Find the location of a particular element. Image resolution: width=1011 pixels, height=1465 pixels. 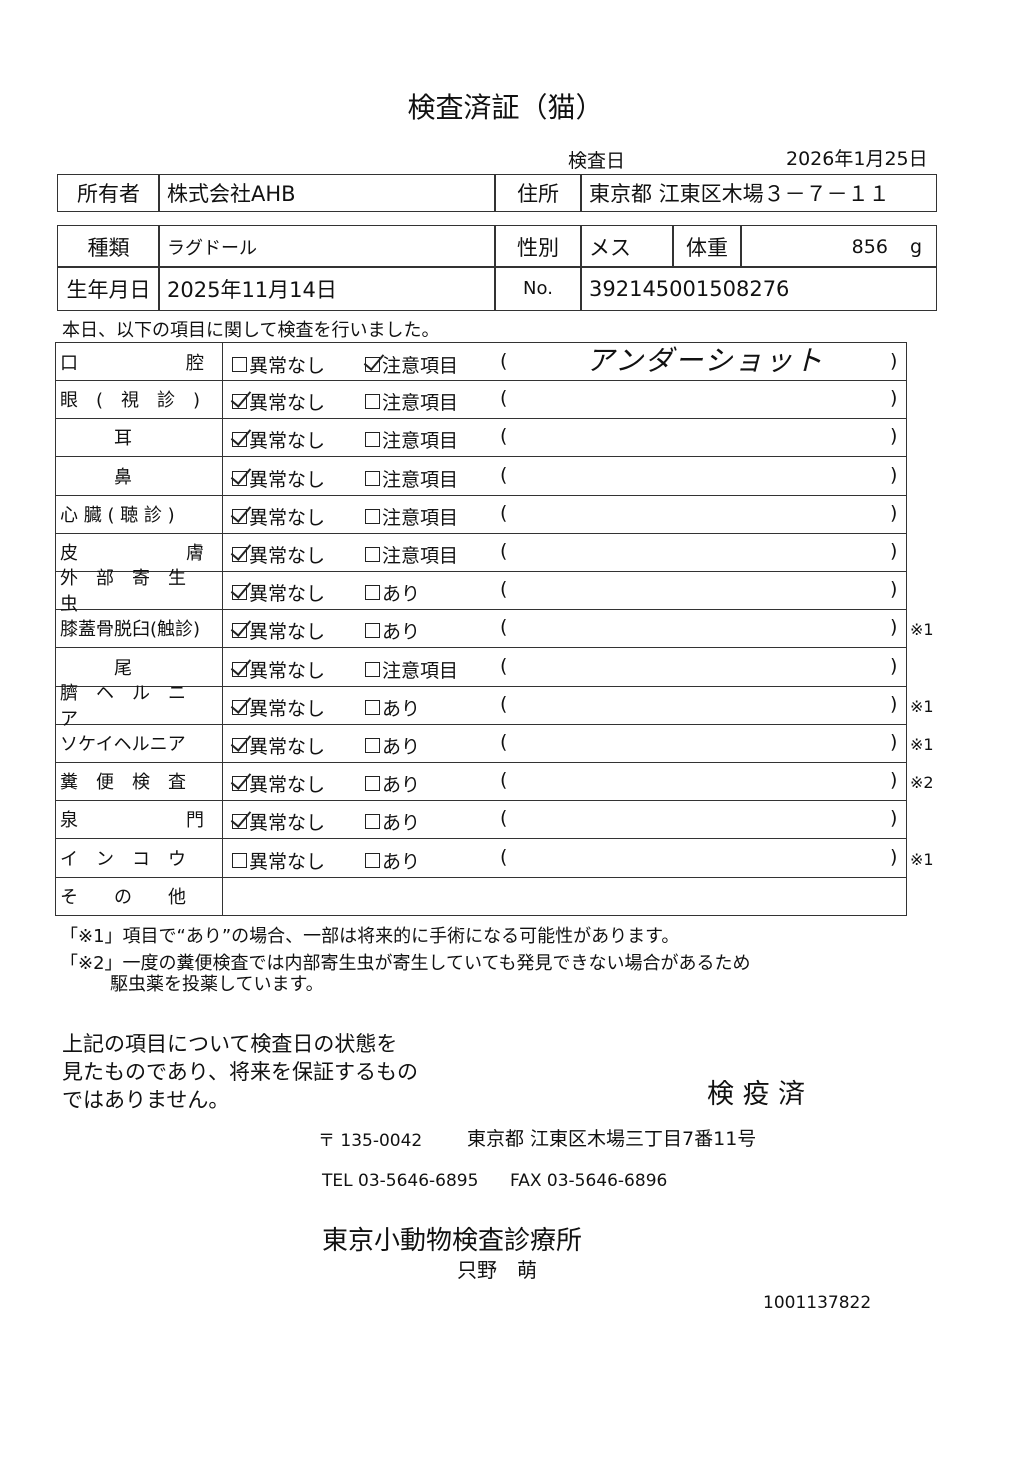

checklist-row: 鼻 異常なし 注意項目 ( ) is located at coordinates (481, 476).